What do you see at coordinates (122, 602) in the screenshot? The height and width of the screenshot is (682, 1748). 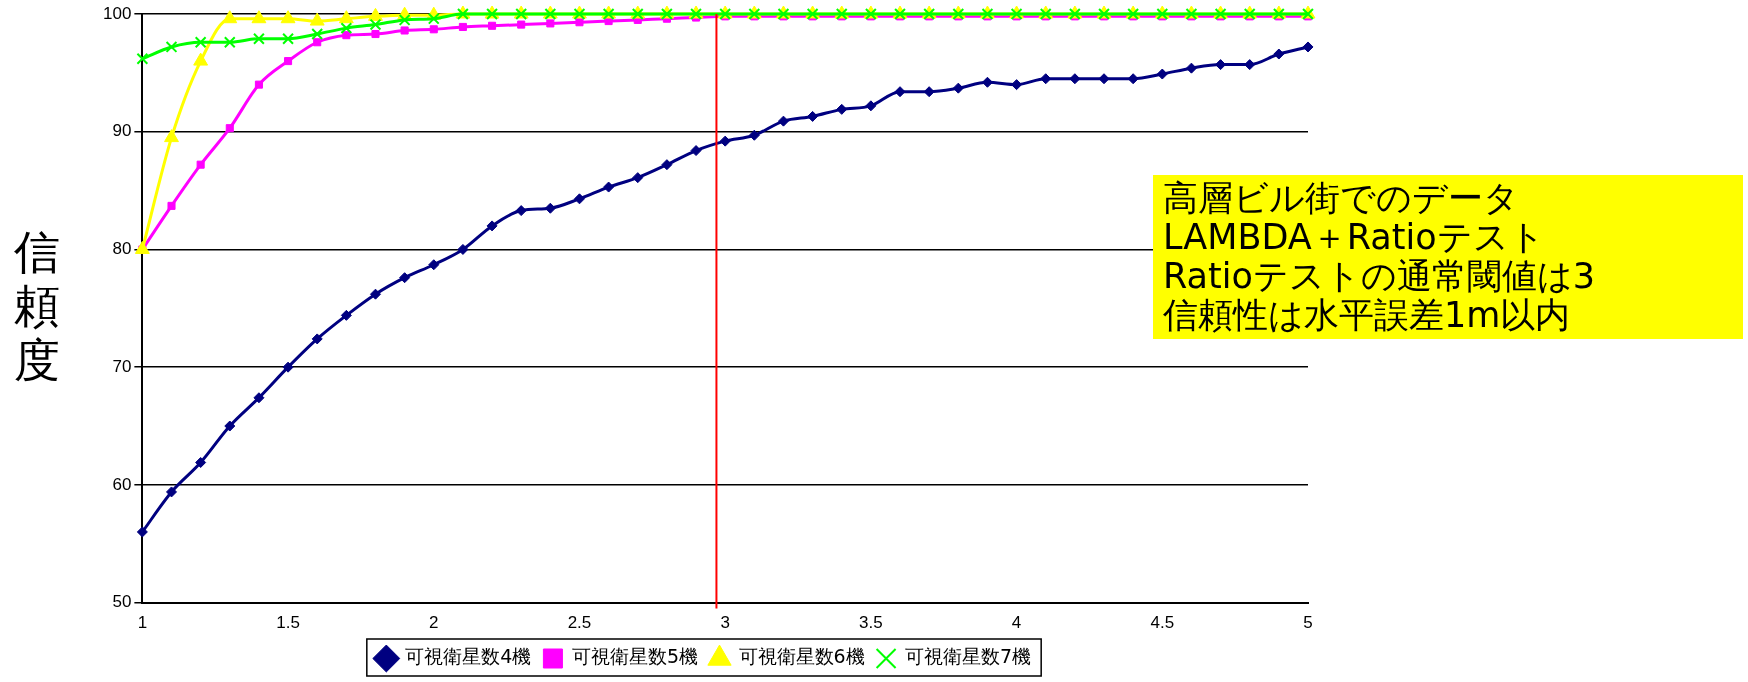 I see `y-tick-label: 50` at bounding box center [122, 602].